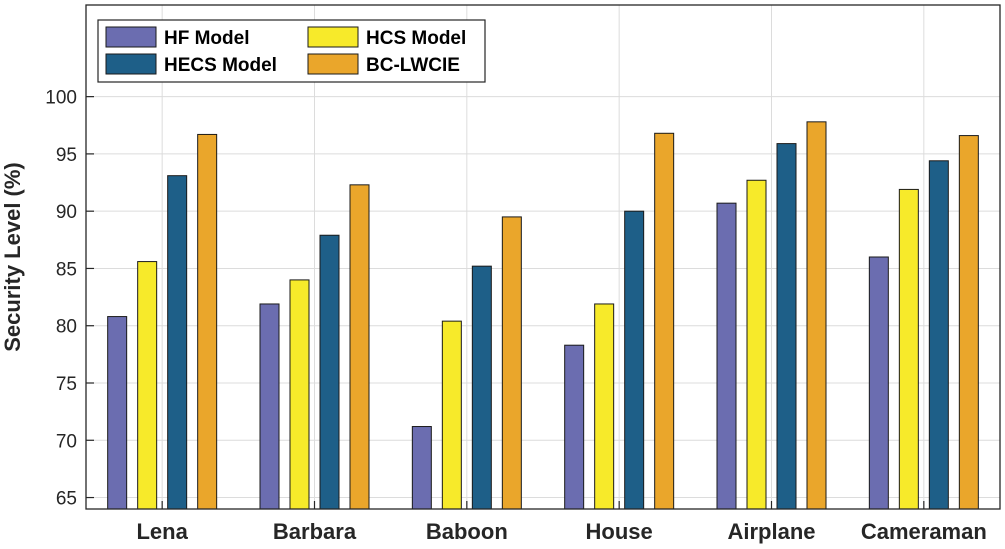 This screenshot has width=1005, height=549. What do you see at coordinates (162, 531) in the screenshot?
I see `category-label: Lena` at bounding box center [162, 531].